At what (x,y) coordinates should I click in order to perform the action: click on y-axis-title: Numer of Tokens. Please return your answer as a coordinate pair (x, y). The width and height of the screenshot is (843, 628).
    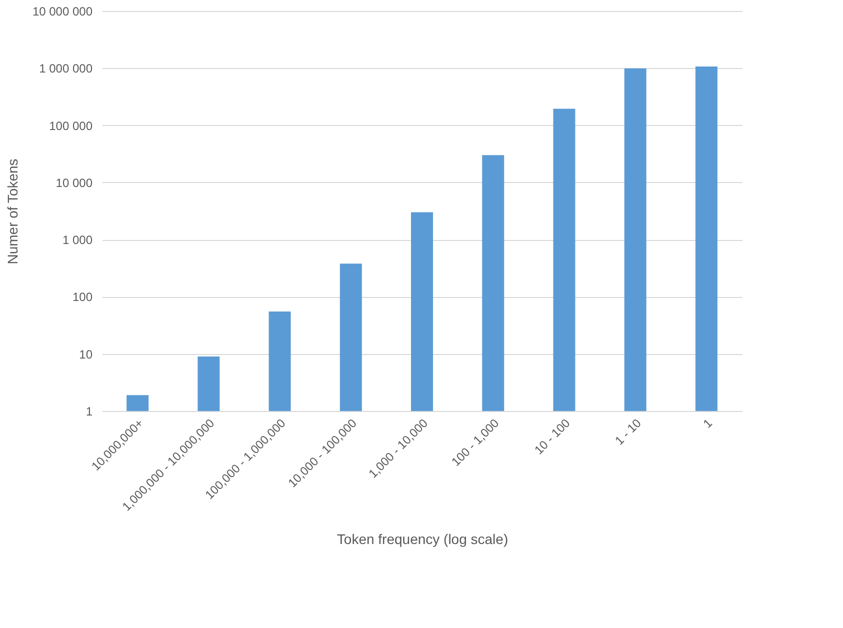
    Looking at the image, I should click on (12, 211).